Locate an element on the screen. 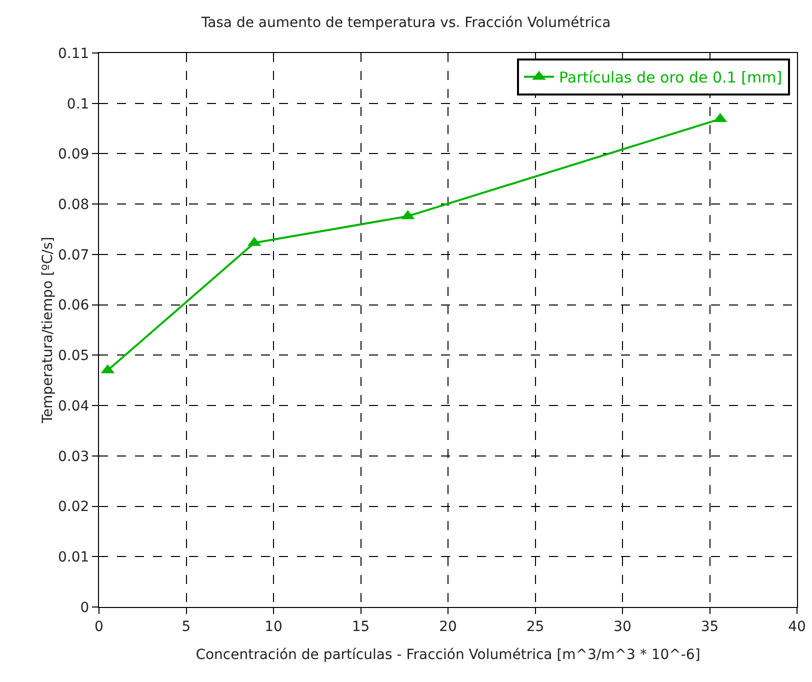  y-tick-label: 0.06 is located at coordinates (74, 306).